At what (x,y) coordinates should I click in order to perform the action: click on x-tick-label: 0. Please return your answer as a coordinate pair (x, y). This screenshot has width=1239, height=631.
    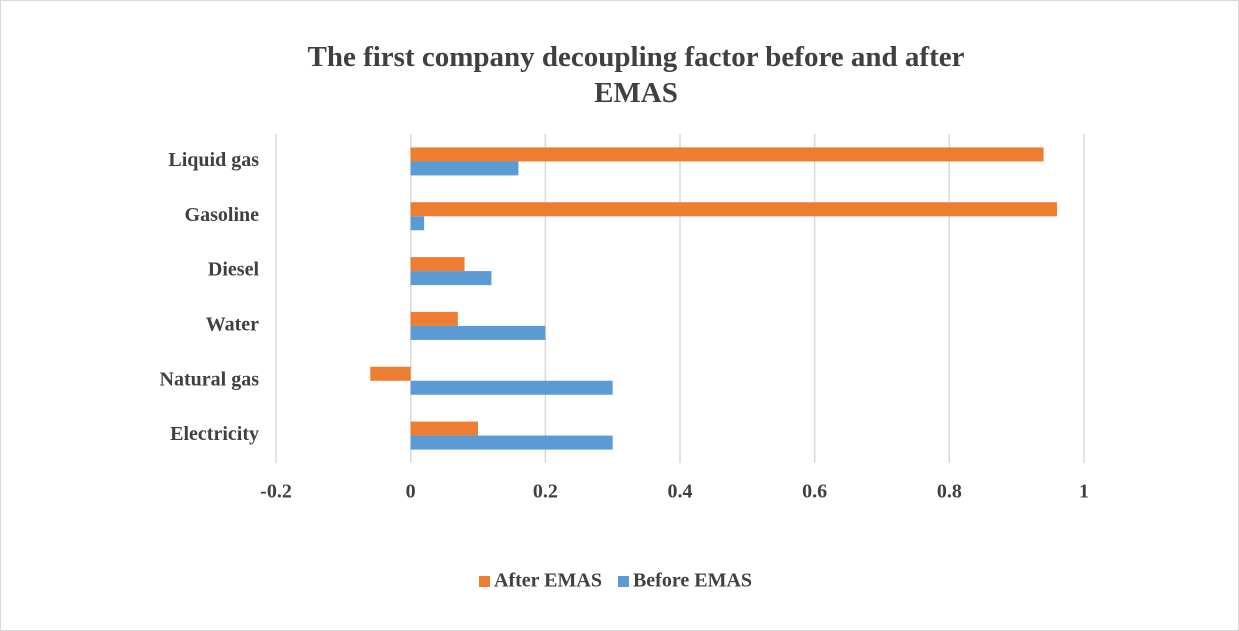
    Looking at the image, I should click on (411, 492).